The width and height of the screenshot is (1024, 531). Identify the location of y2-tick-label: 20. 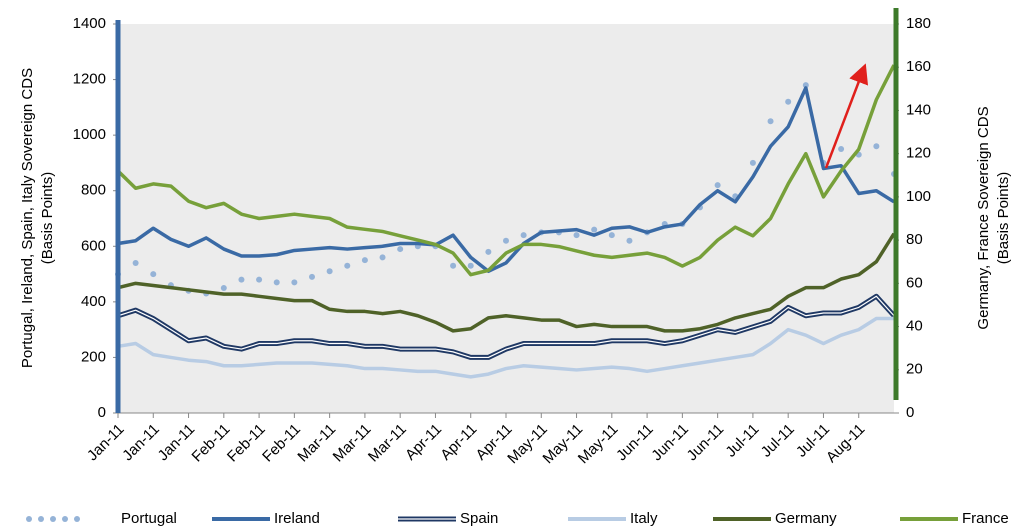
(914, 369).